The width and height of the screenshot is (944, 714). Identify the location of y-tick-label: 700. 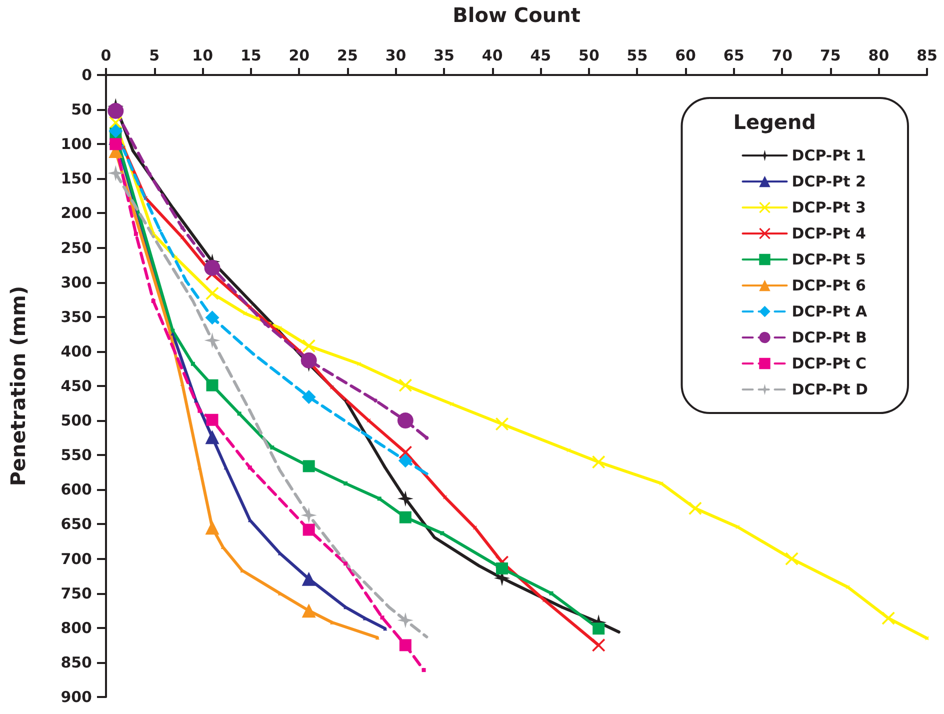
(76, 559).